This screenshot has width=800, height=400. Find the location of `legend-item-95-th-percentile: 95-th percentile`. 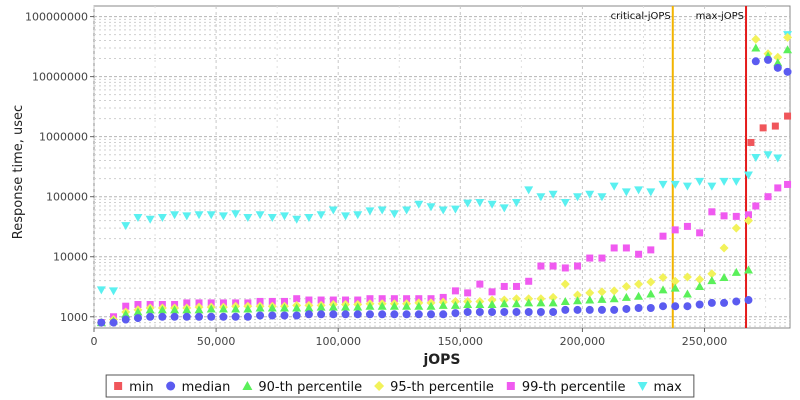

legend-item-95-th-percentile: 95-th percentile is located at coordinates (434, 387).